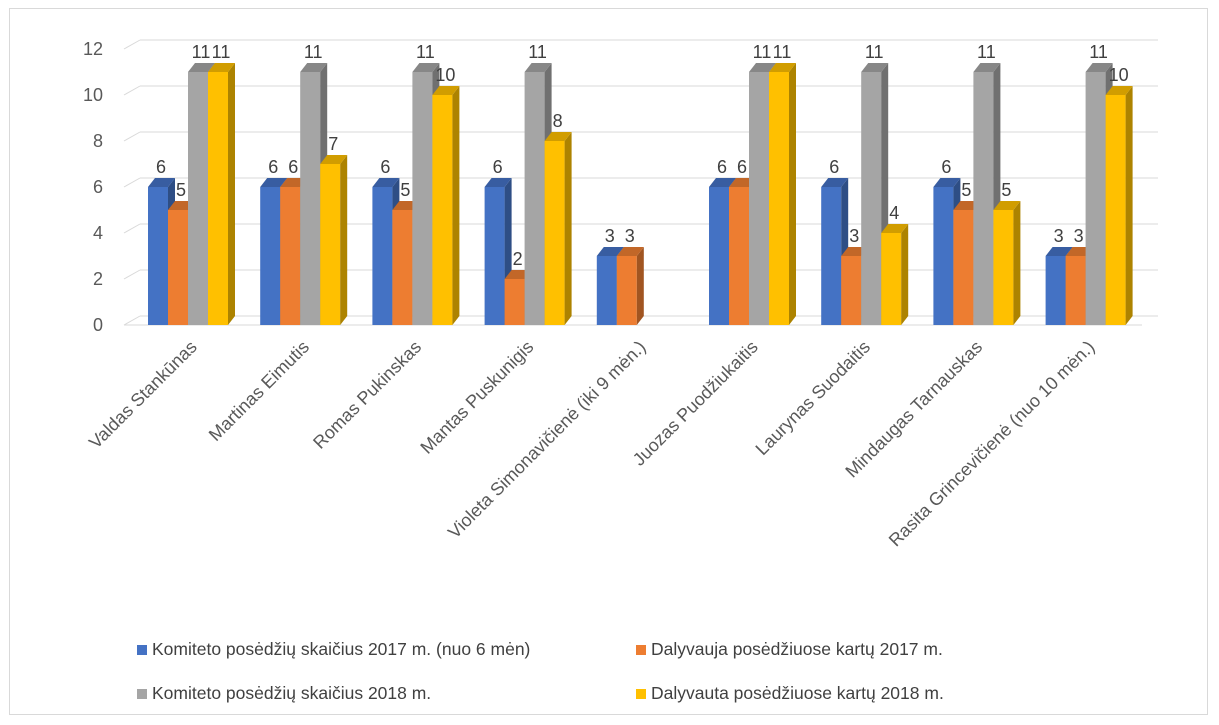  I want to click on data-label: 10, so click(1119, 75).